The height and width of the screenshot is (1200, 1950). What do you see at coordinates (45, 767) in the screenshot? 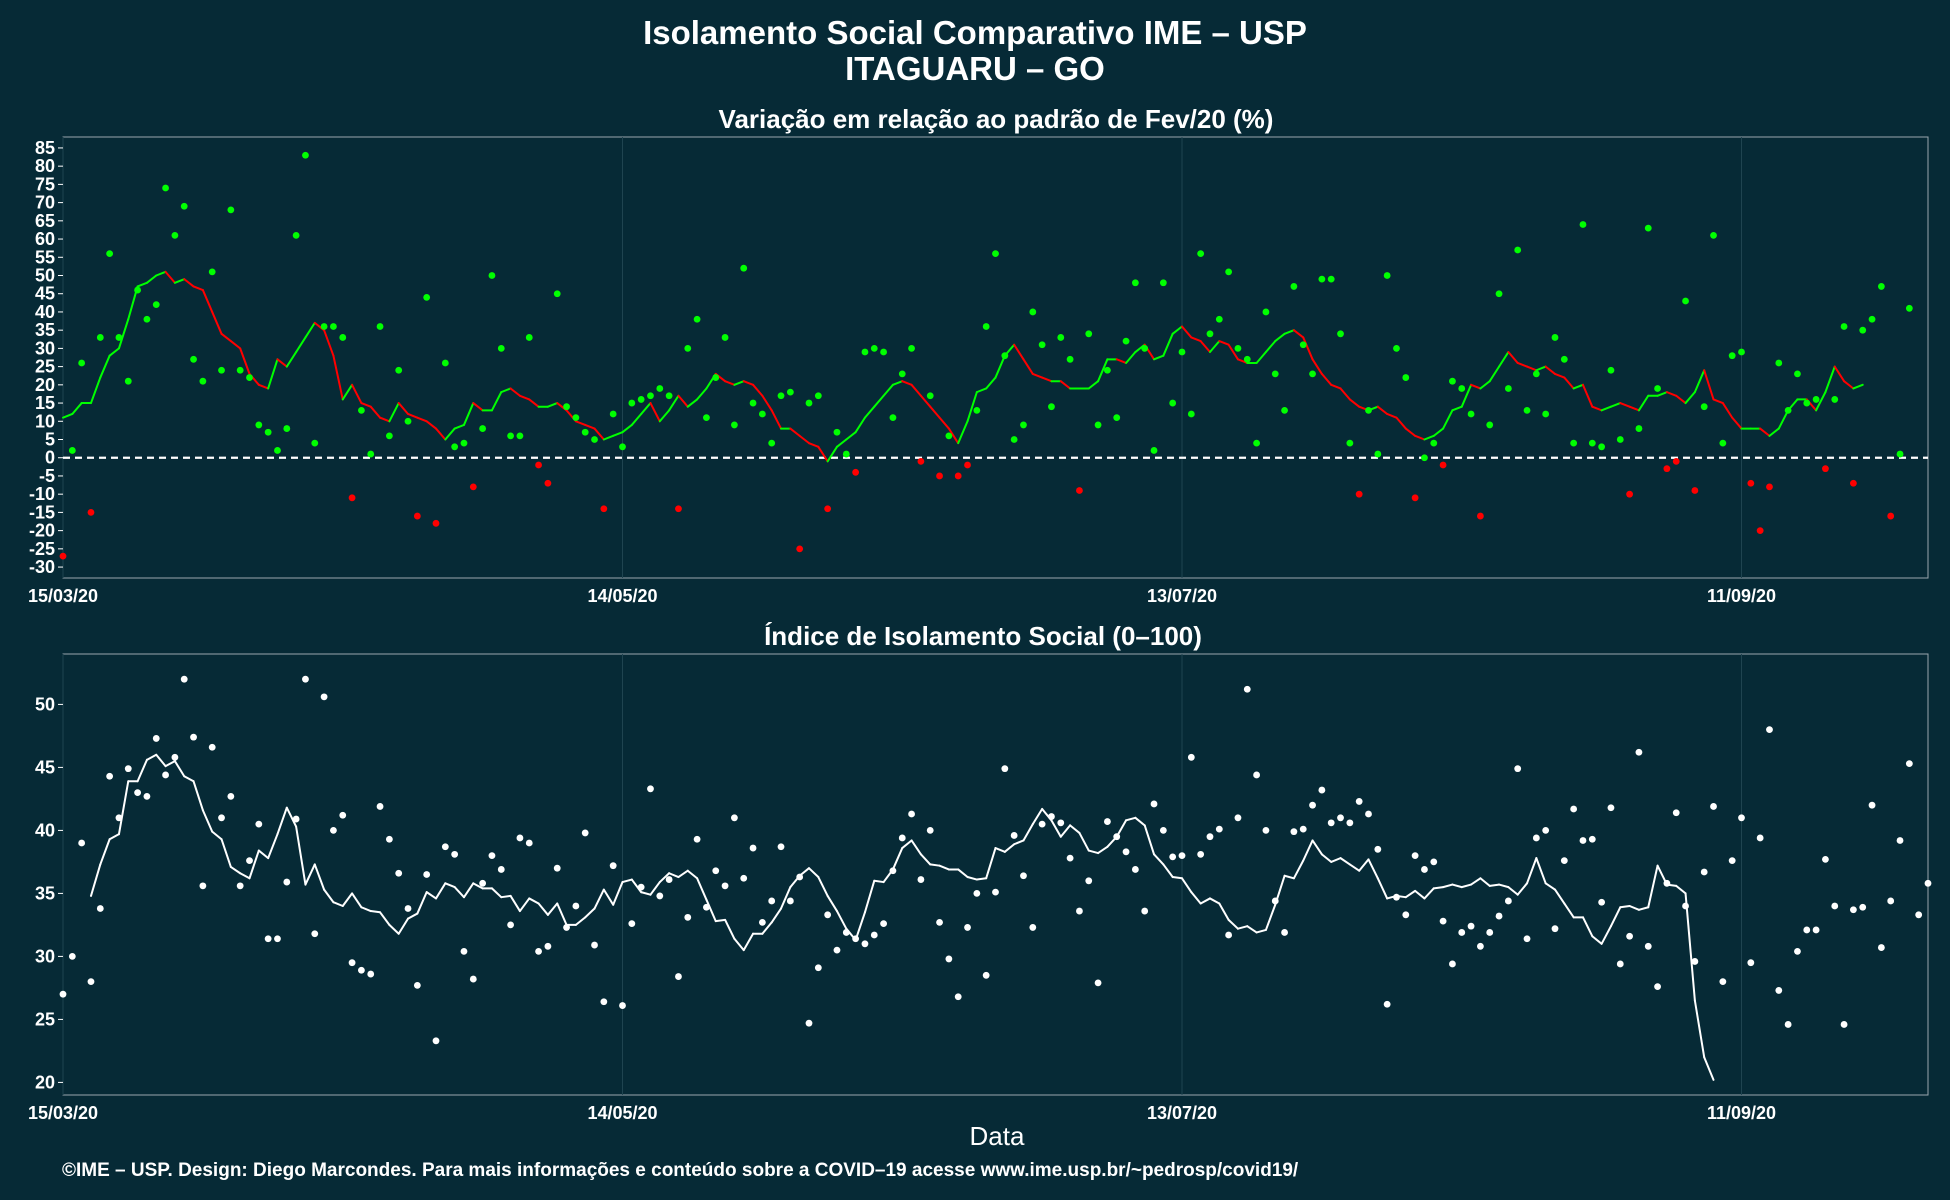
I see `y-tick-label: 45` at bounding box center [45, 767].